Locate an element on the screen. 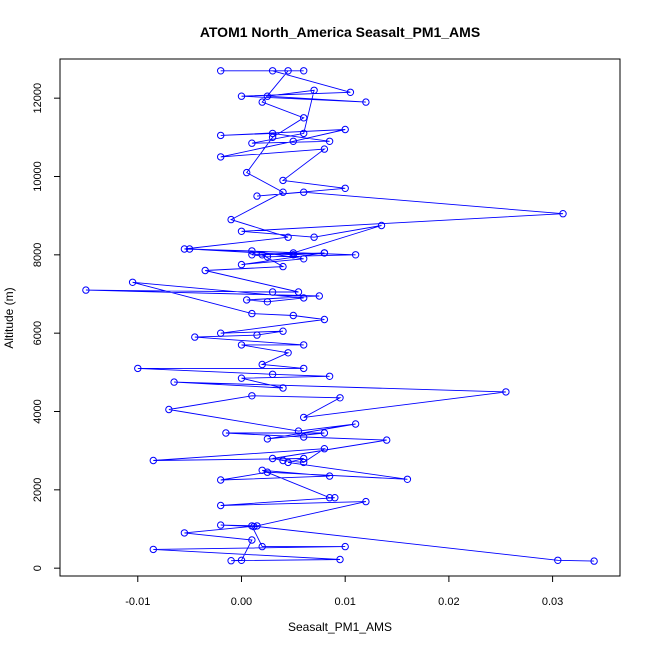  x-tick-label: 0.03 is located at coordinates (552, 602).